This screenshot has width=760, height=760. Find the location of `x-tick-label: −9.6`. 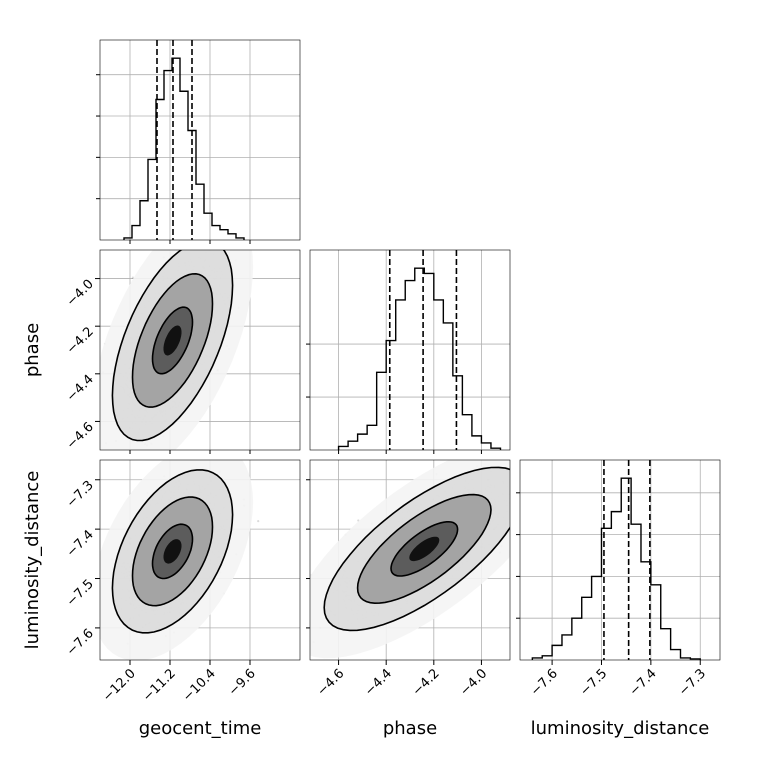

x-tick-label: −9.6 is located at coordinates (242, 682).